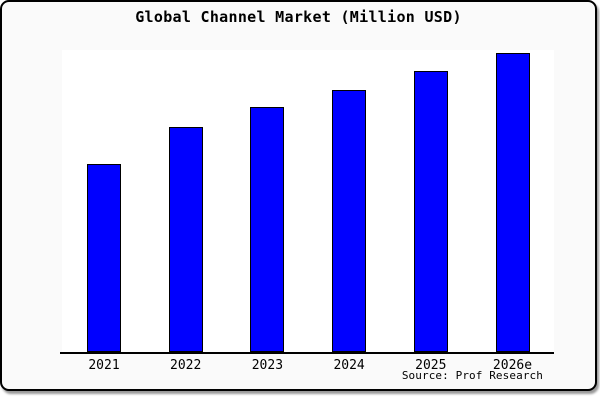  I want to click on x-tick-label-2024: 2024, so click(349, 365).